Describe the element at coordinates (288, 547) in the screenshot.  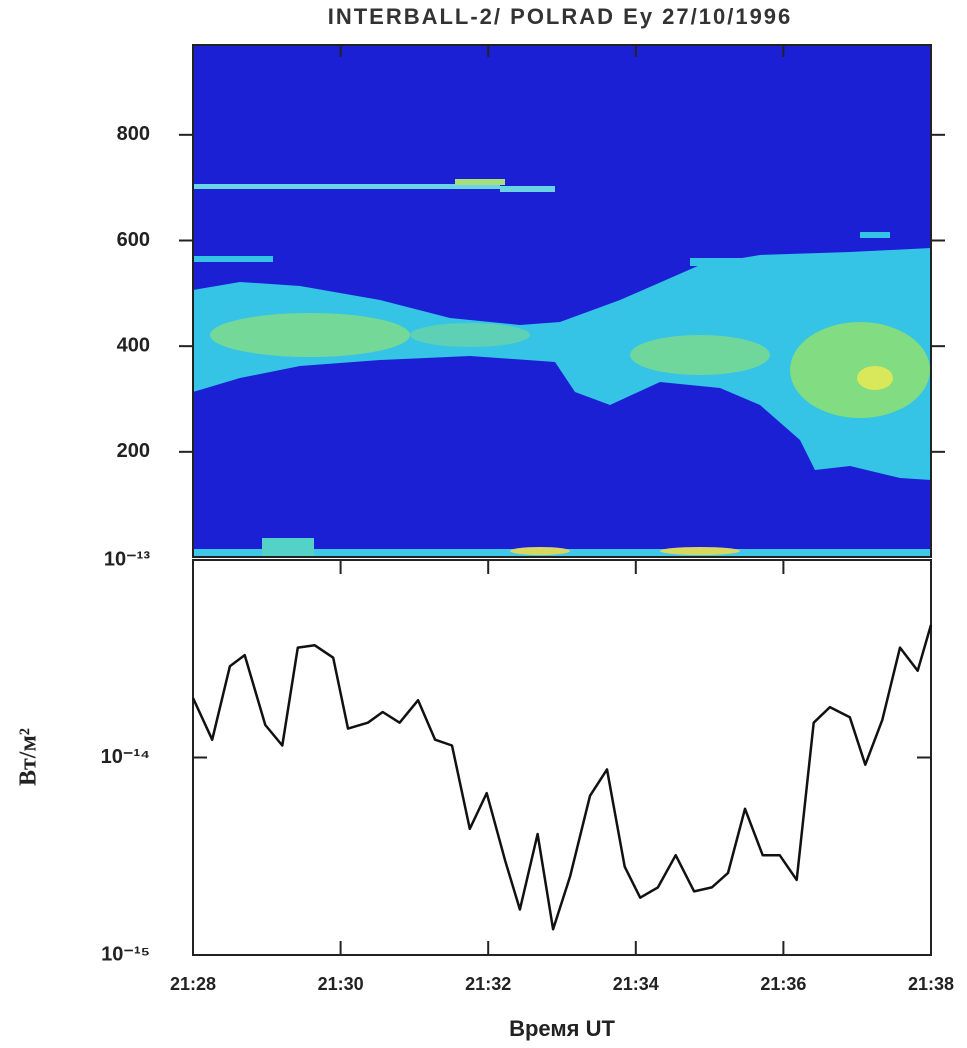
I see `low-band` at that location.